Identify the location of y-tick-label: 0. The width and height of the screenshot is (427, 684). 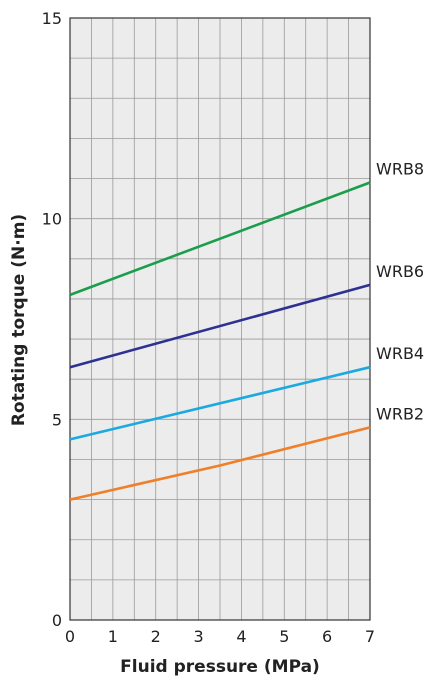
(57, 620).